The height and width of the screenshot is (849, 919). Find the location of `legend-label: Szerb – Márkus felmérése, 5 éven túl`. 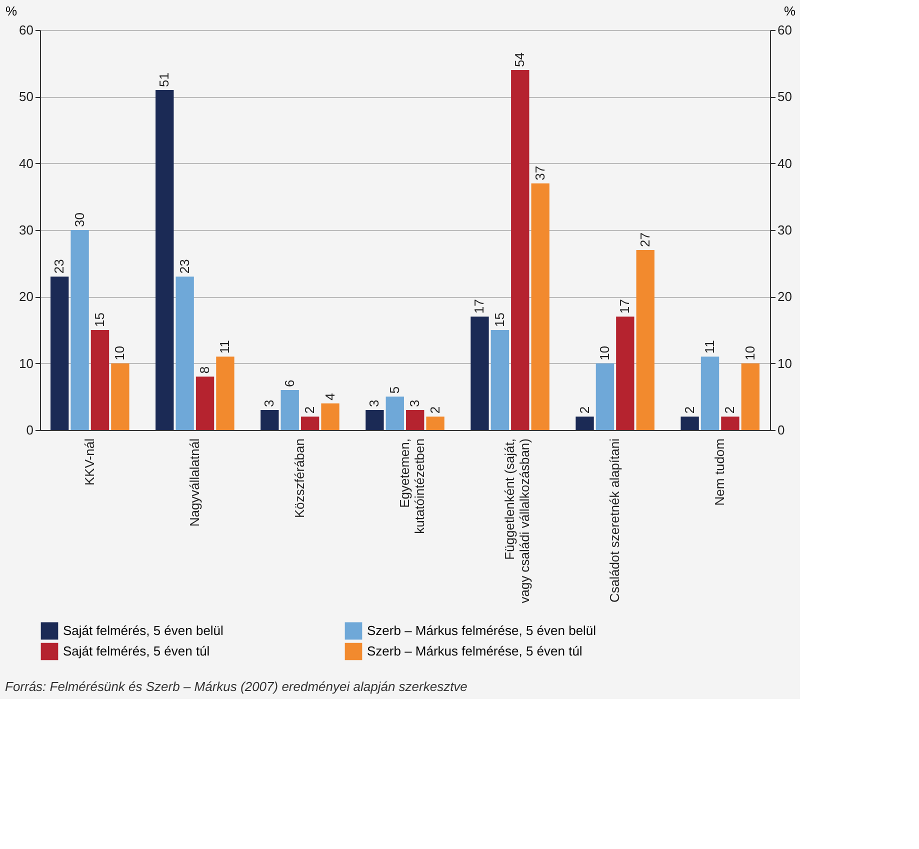

legend-label: Szerb – Márkus felmérése, 5 éven túl is located at coordinates (474, 651).